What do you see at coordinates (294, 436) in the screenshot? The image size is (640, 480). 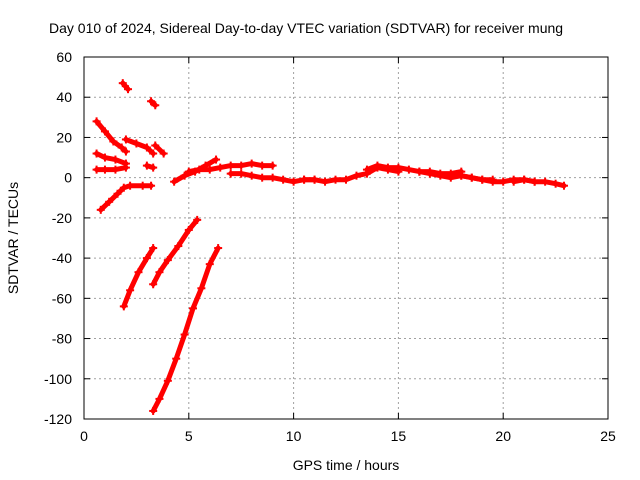 I see `x-tick-label: 10` at bounding box center [294, 436].